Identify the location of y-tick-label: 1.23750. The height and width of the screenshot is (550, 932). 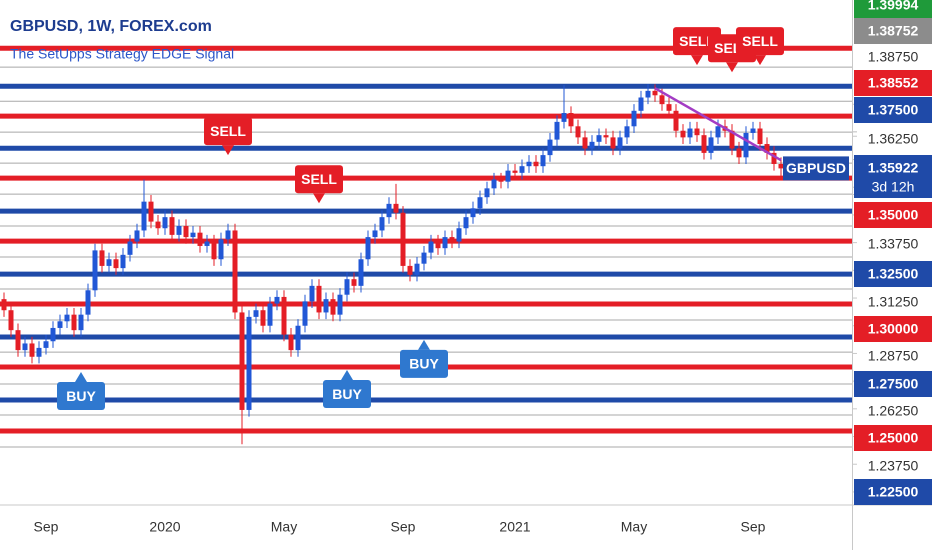
(893, 466).